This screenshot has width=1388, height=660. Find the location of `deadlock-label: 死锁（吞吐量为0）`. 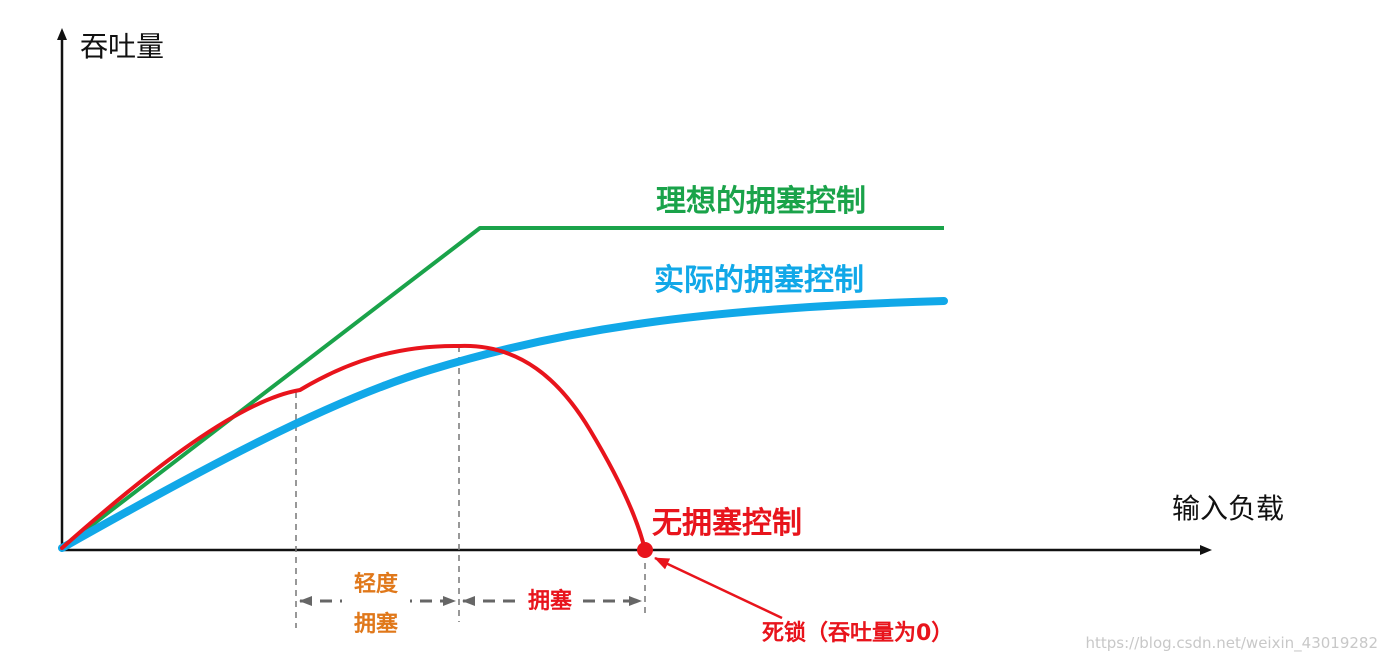

deadlock-label: 死锁（吞吐量为0） is located at coordinates (857, 633).